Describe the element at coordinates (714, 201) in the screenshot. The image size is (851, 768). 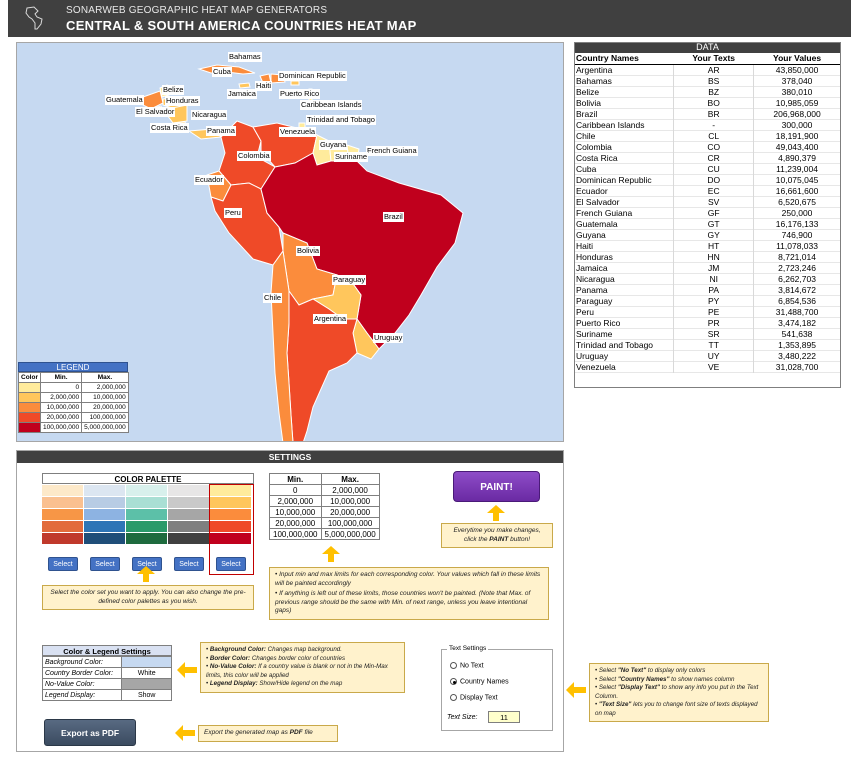
I see `text-cell: SV` at that location.